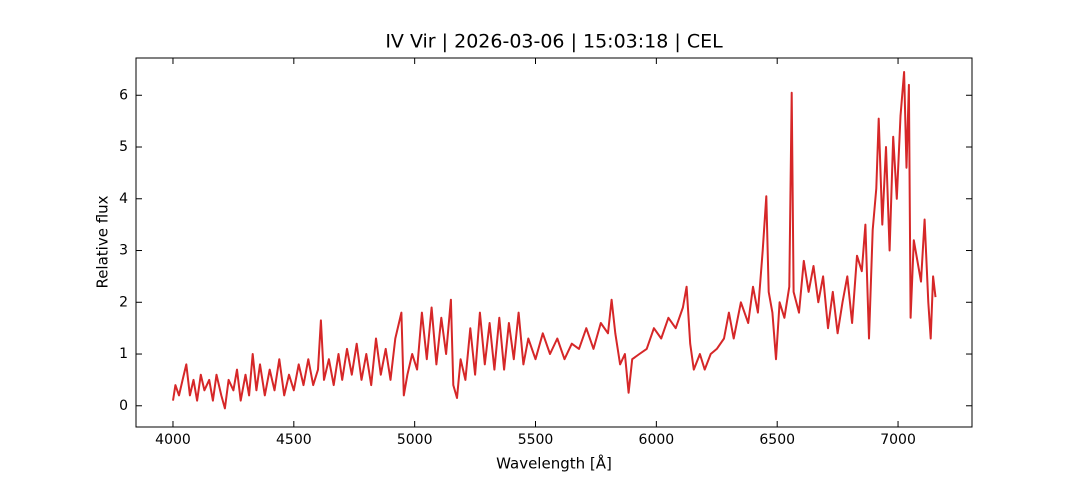 This screenshot has height=484, width=1080. Describe the element at coordinates (123, 147) in the screenshot. I see `y-tick-label: 5` at that location.